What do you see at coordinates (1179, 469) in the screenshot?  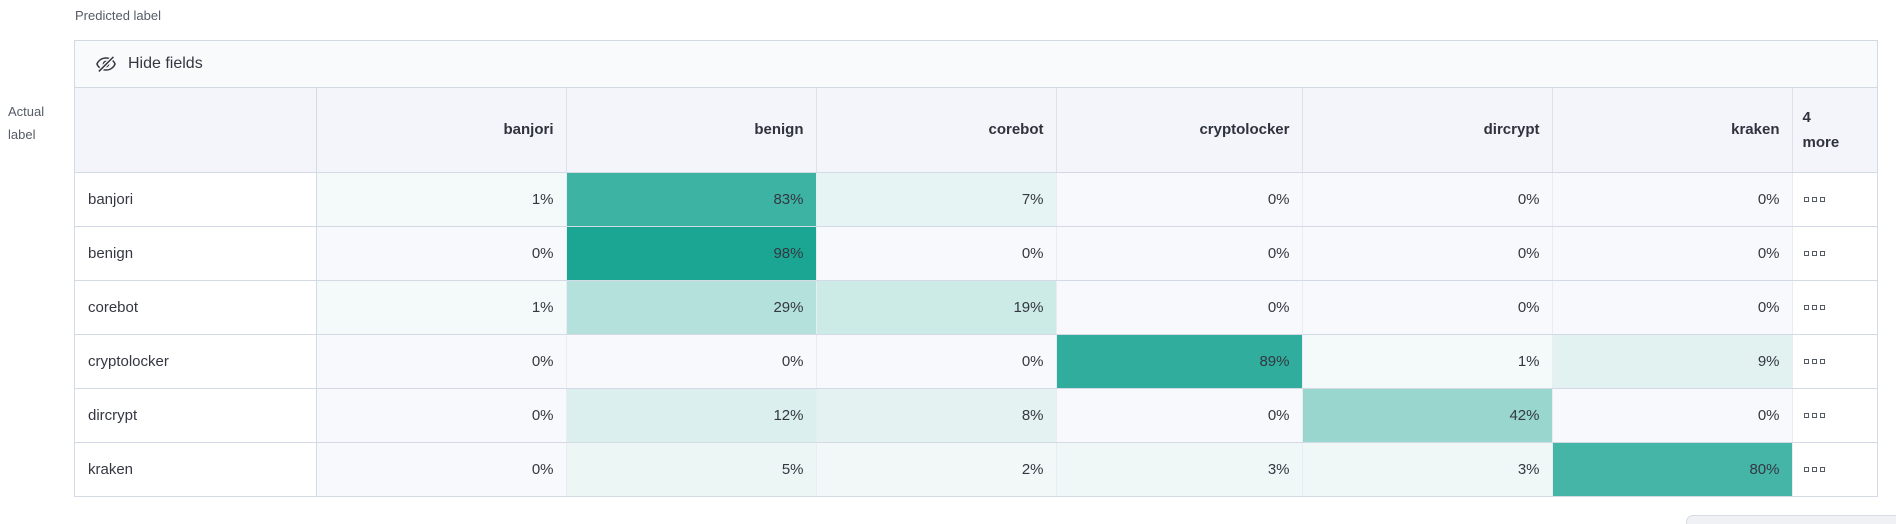 I see `matrix-cell-kraken-cryptolocker: 3%` at bounding box center [1179, 469].